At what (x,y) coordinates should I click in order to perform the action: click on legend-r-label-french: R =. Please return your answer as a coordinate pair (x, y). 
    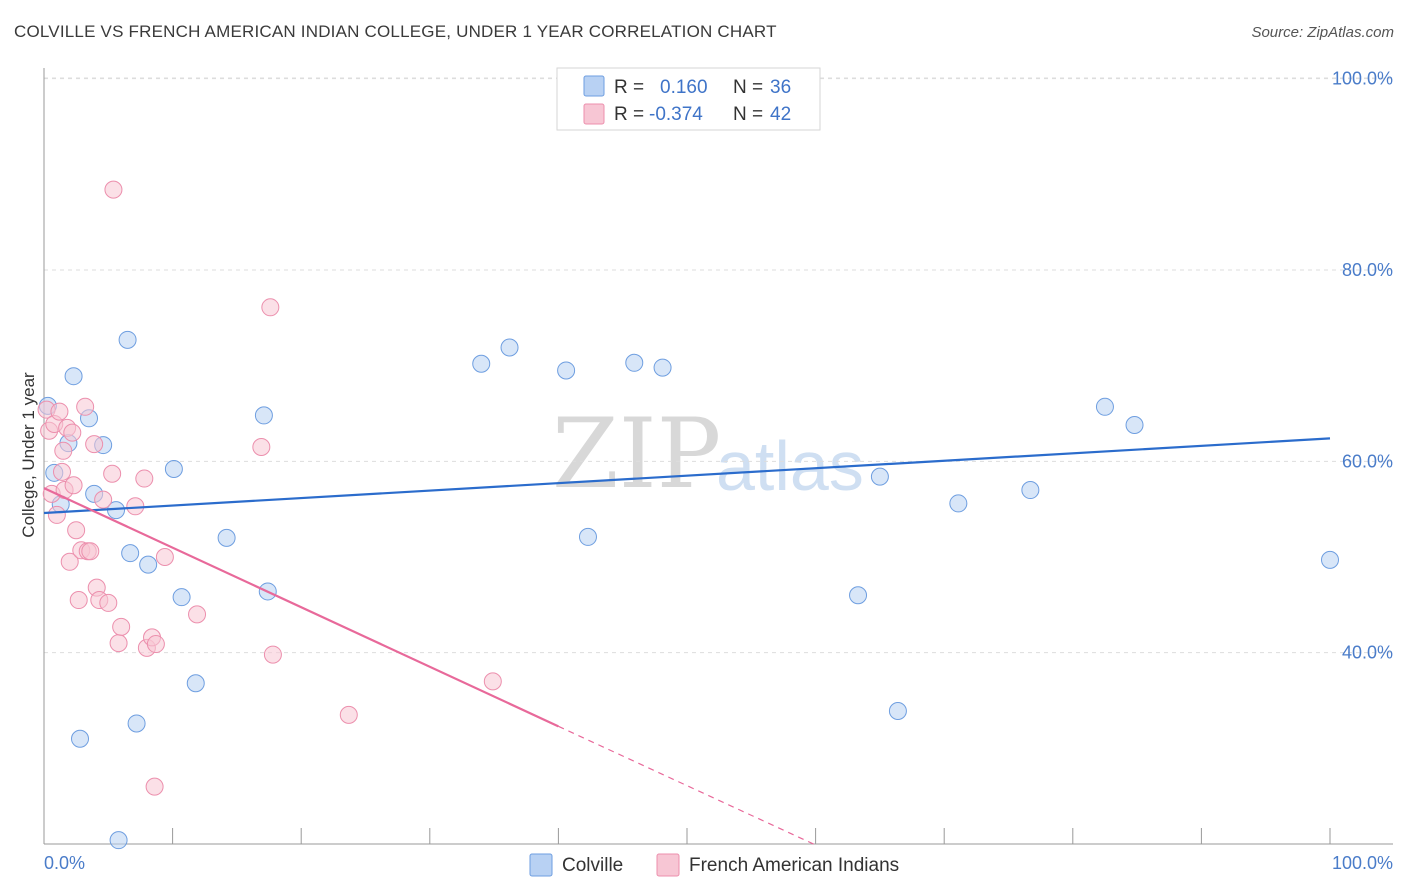
    Looking at the image, I should click on (629, 114).